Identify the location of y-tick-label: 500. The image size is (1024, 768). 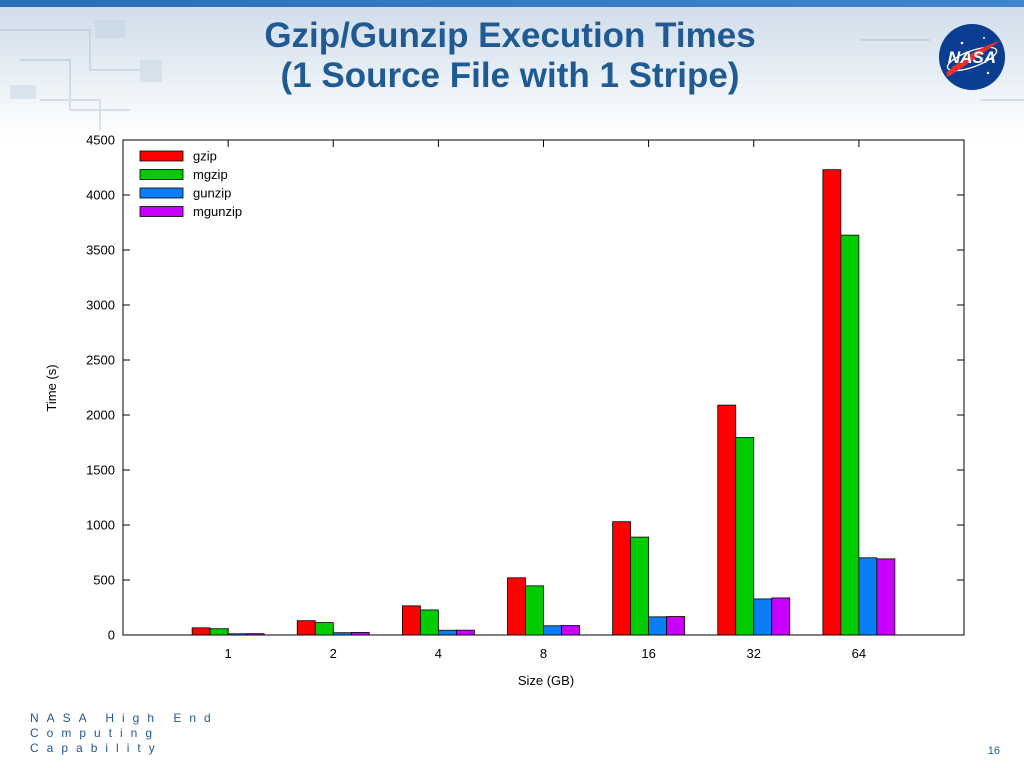
(104, 580).